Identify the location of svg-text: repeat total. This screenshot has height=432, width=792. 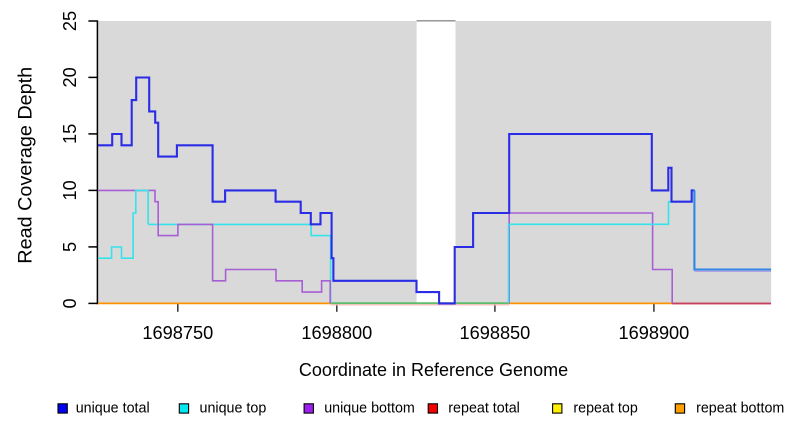
(484, 409).